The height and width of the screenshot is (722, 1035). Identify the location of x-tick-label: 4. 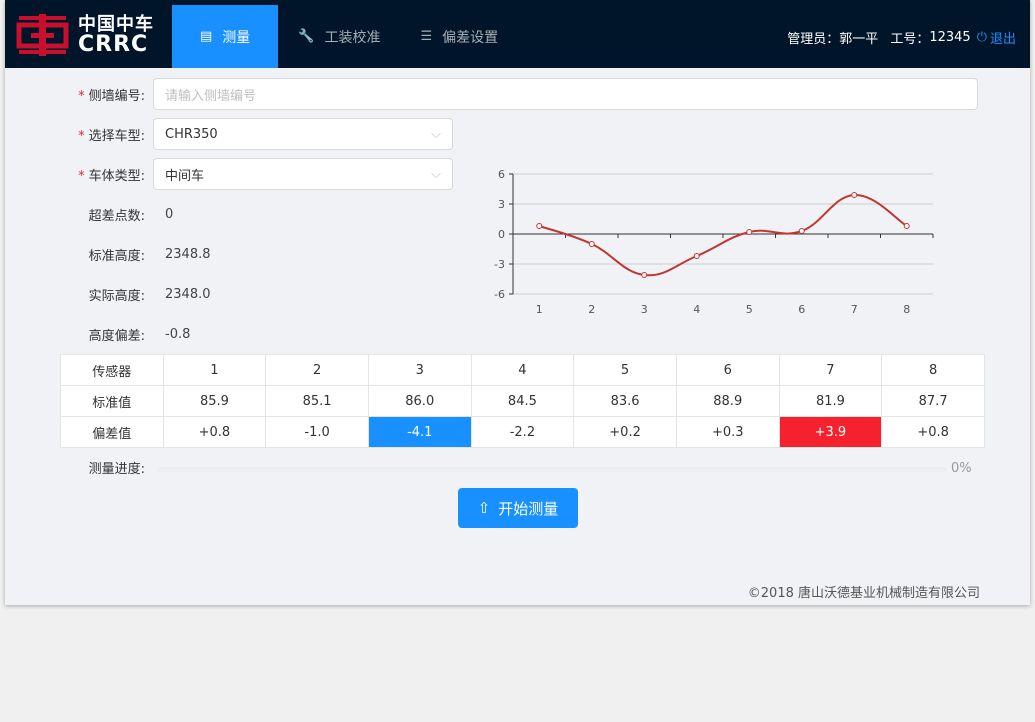
(696, 309).